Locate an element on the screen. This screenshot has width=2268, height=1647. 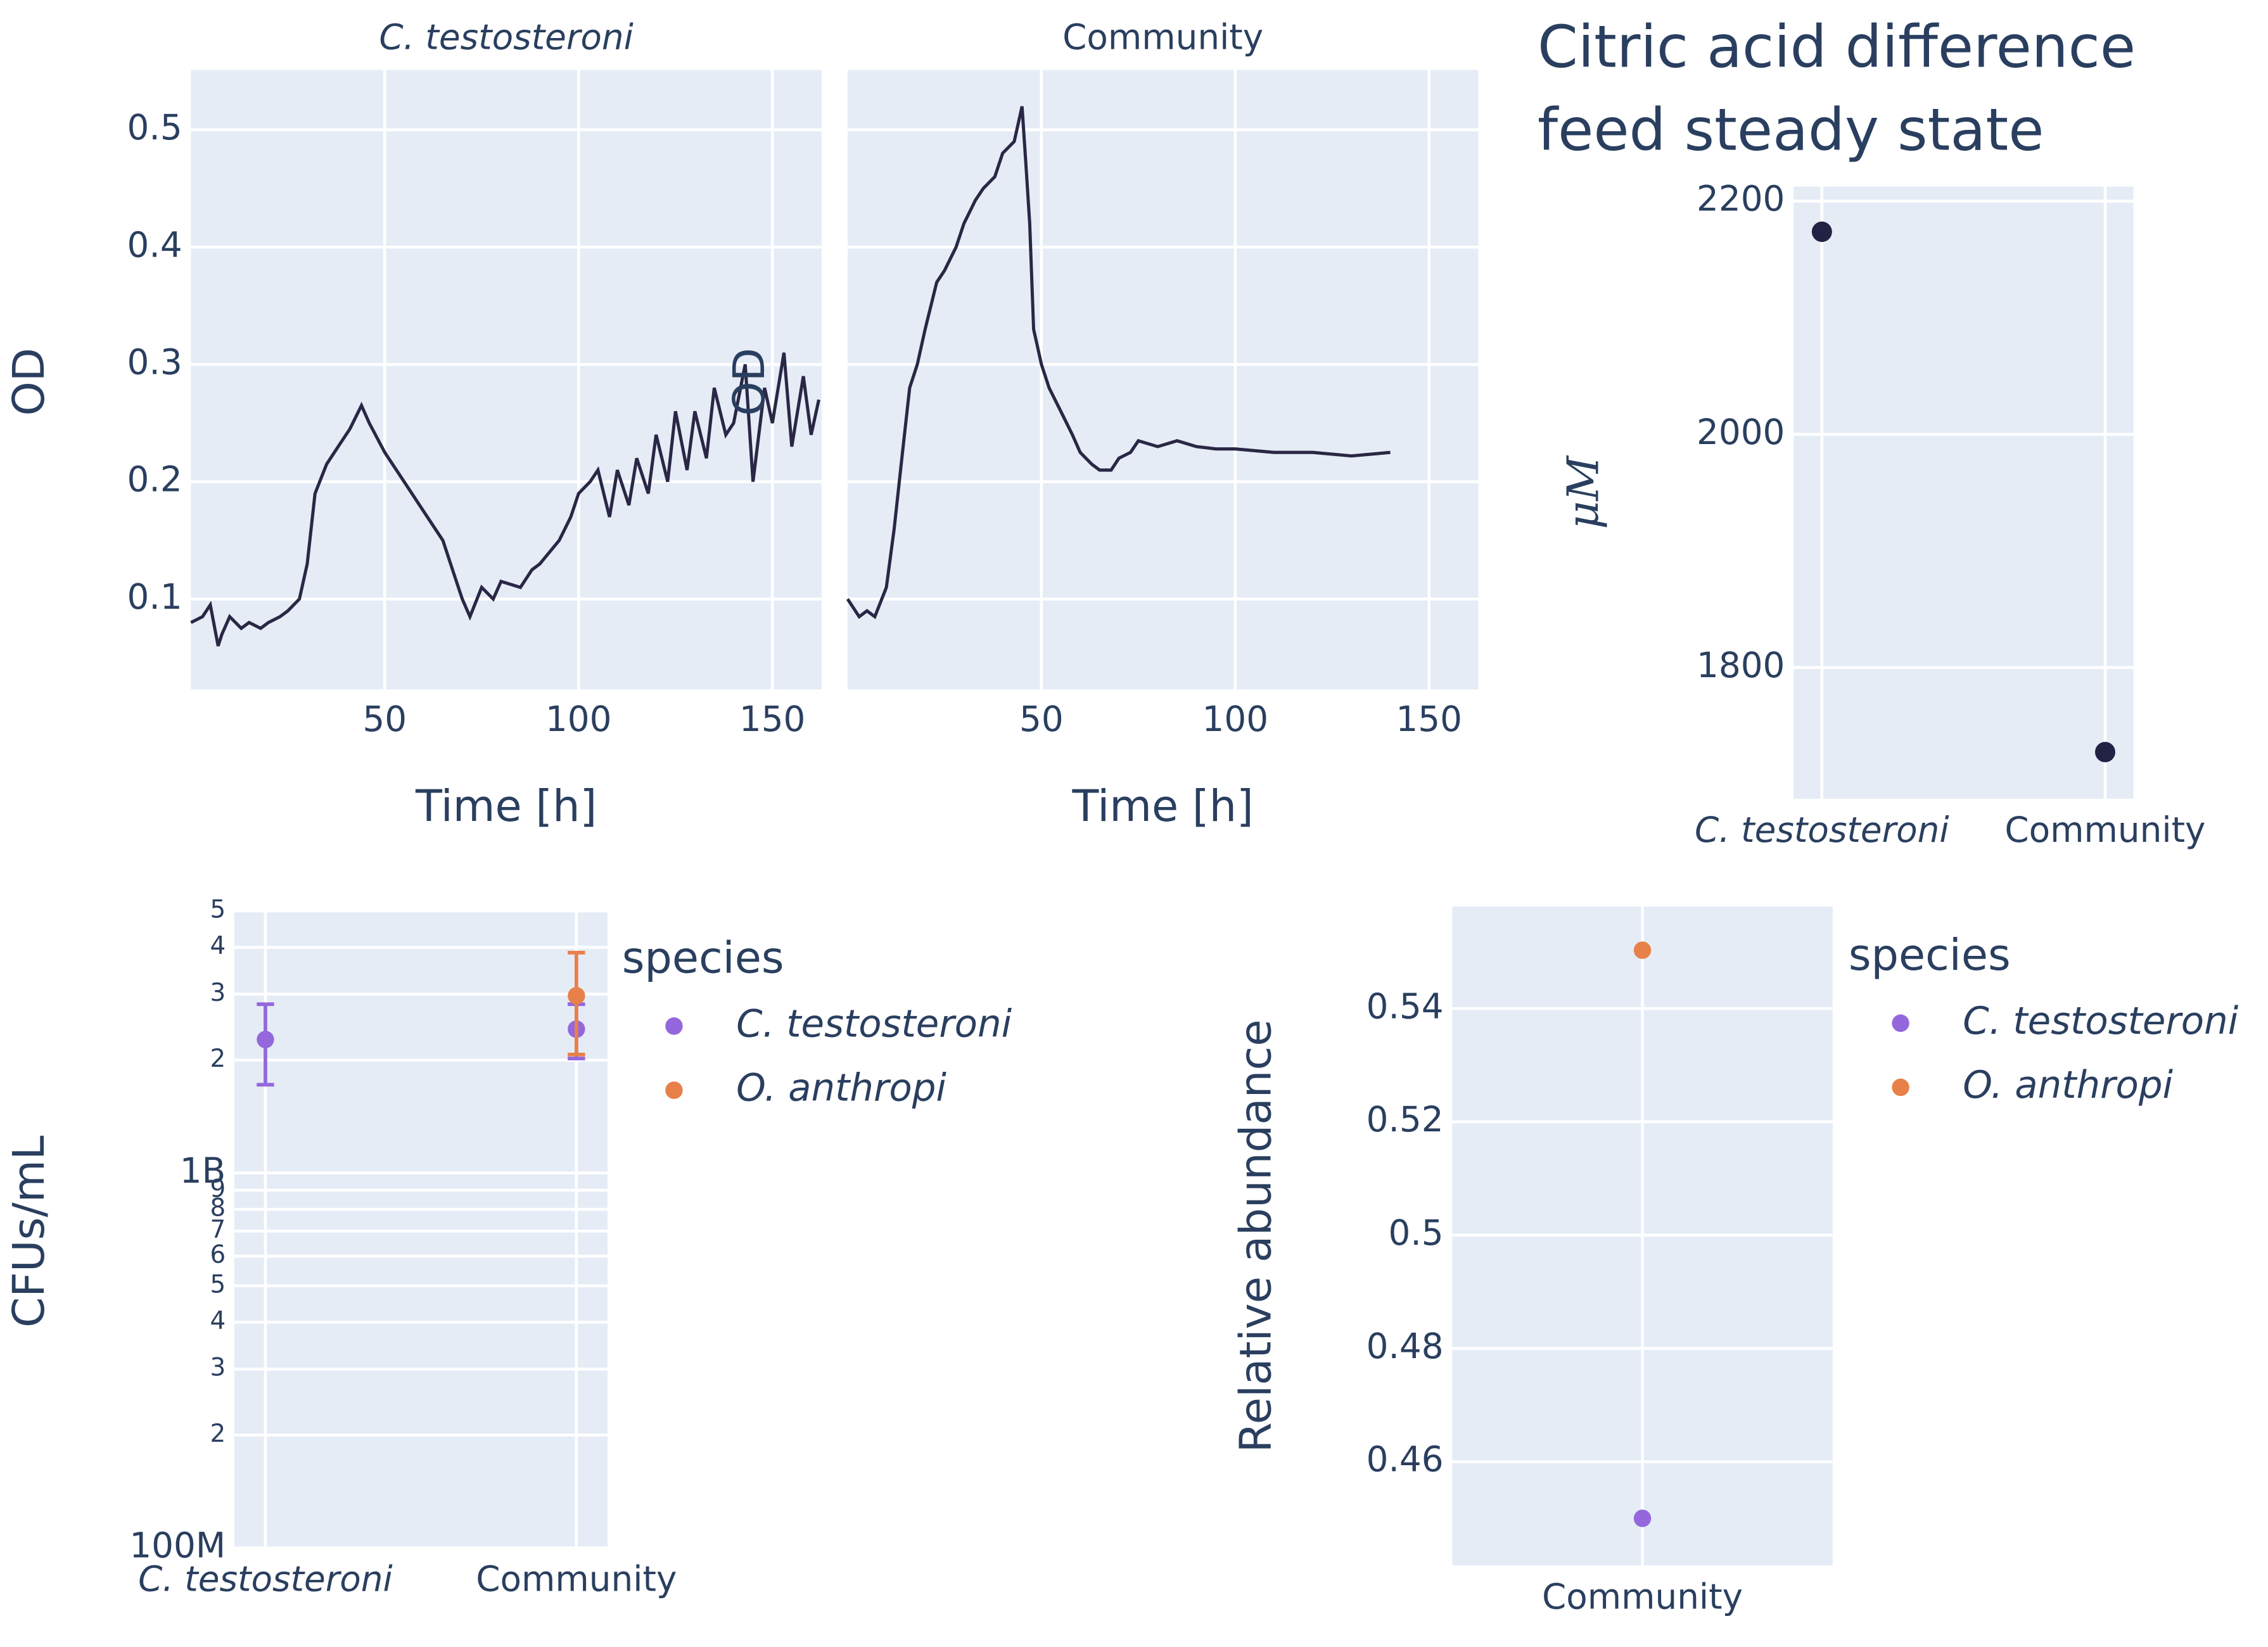
y-tick-label: 100M is located at coordinates (178, 1545).